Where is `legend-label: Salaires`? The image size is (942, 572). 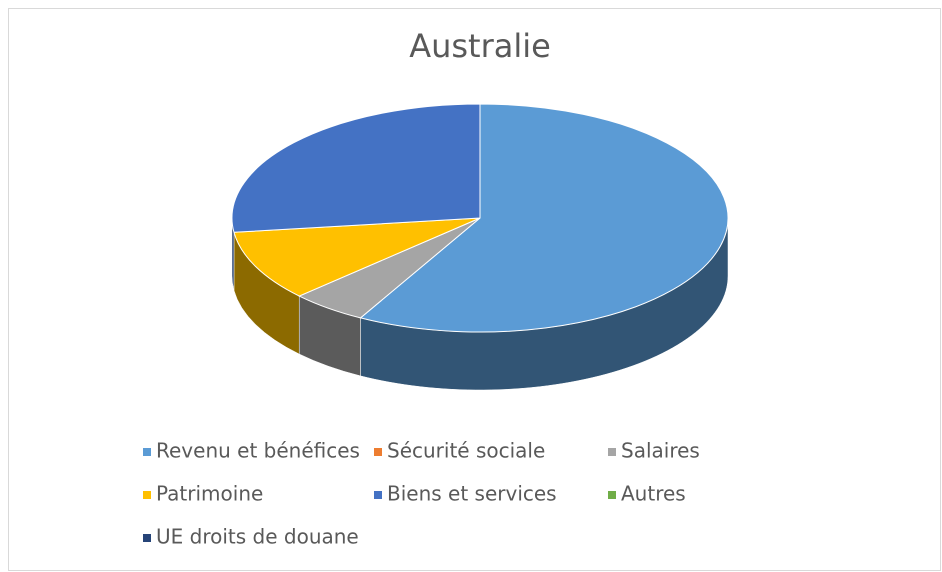 legend-label: Salaires is located at coordinates (660, 451).